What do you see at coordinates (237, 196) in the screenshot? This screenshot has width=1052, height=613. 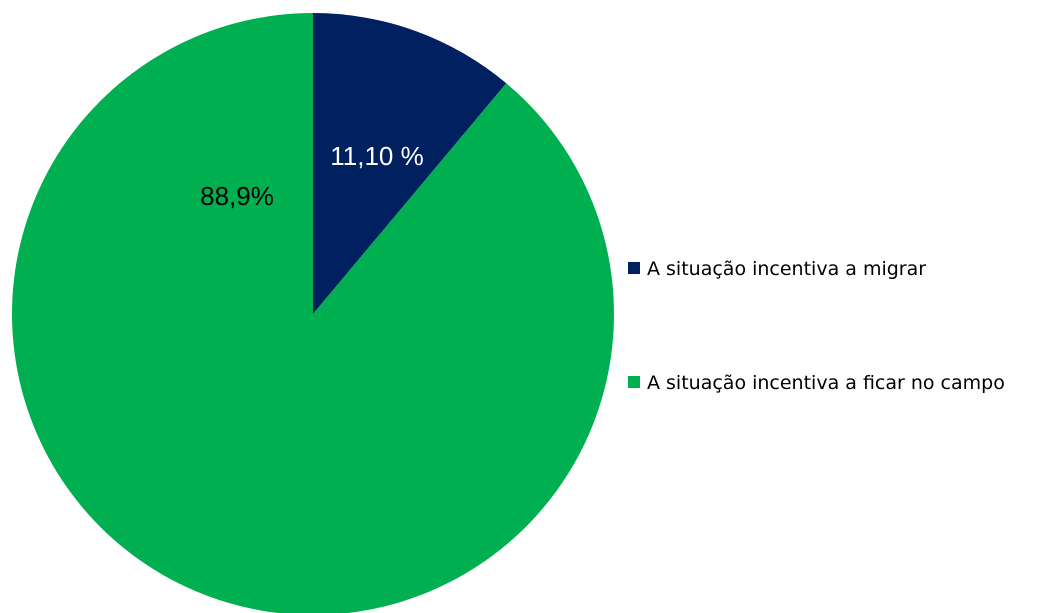 I see `pie-data-label-2: 88,9%` at bounding box center [237, 196].